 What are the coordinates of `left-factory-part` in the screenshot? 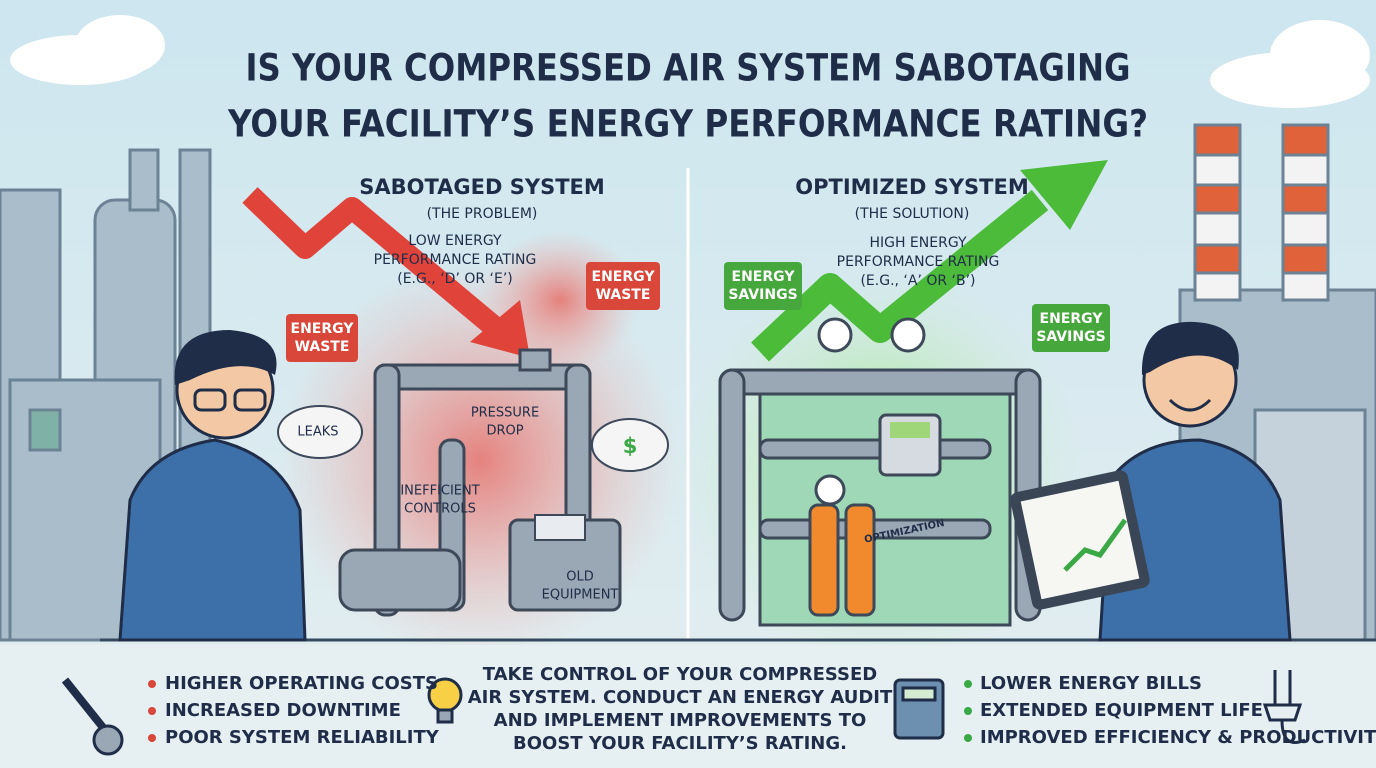 It's located at (45, 430).